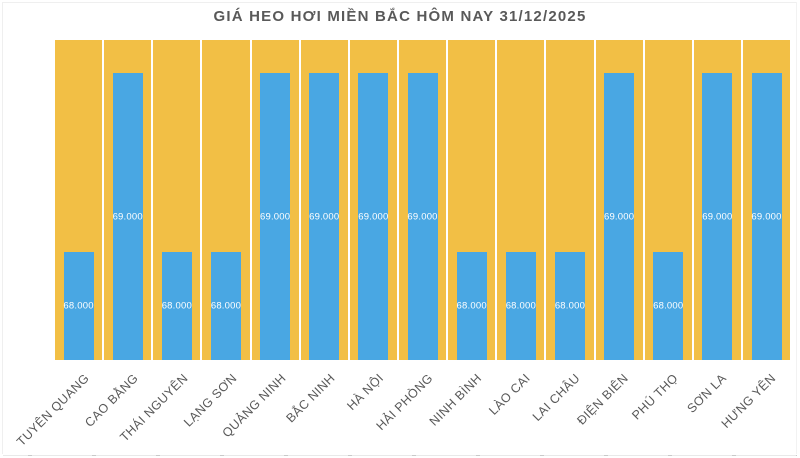 This screenshot has width=800, height=458. Describe the element at coordinates (603, 399) in the screenshot. I see `x-axis-label: ĐIỆN BIÊN` at that location.